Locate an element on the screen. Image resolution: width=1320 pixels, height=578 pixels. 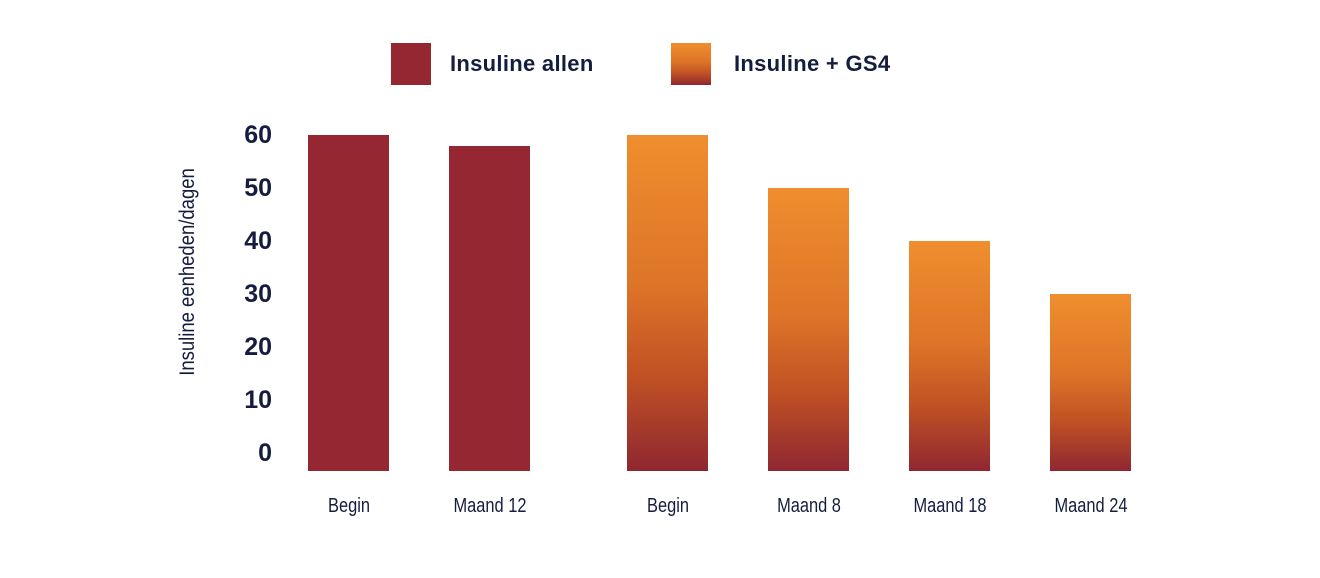
y-tick-60: 60 is located at coordinates (258, 135).